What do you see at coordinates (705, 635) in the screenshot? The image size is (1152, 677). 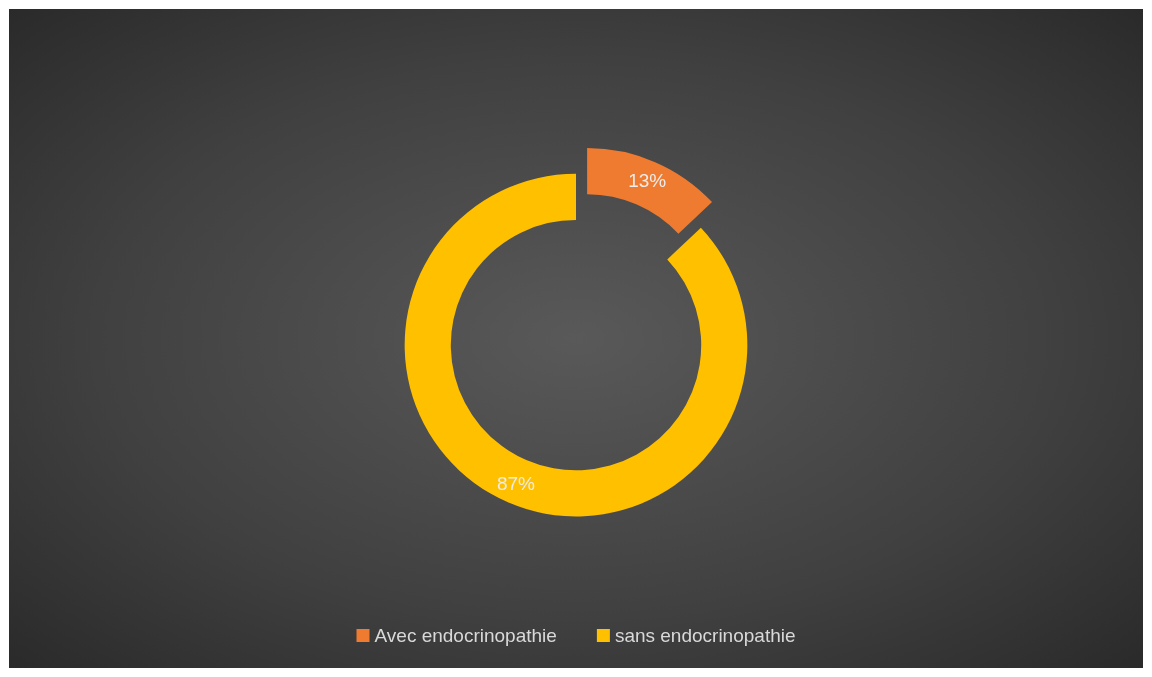 I see `legend-label: sans endocrinopathie` at bounding box center [705, 635].